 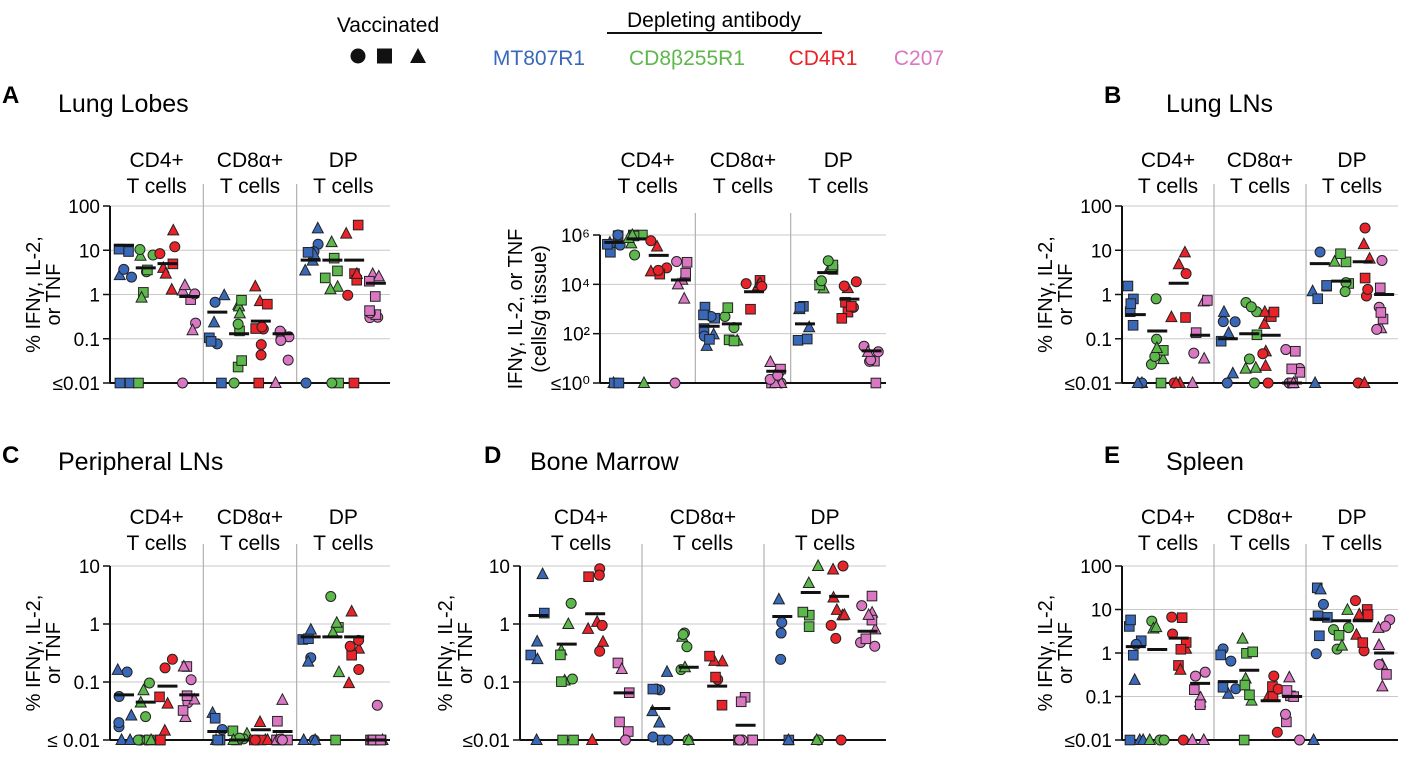 What do you see at coordinates (575, 285) in the screenshot?
I see `y-tick-label: 10⁴` at bounding box center [575, 285].